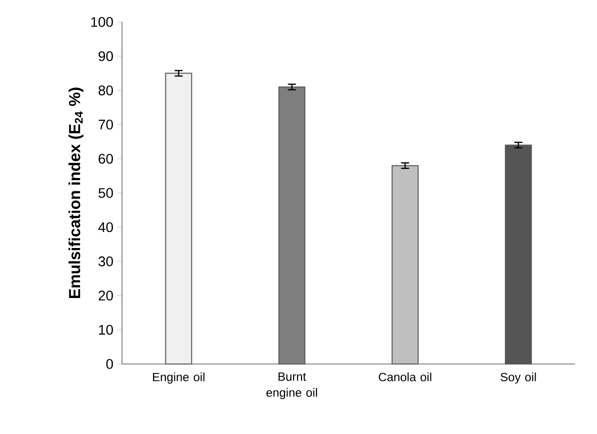 The height and width of the screenshot is (434, 597). What do you see at coordinates (178, 378) in the screenshot?
I see `x-tick-label: Engine oil` at bounding box center [178, 378].